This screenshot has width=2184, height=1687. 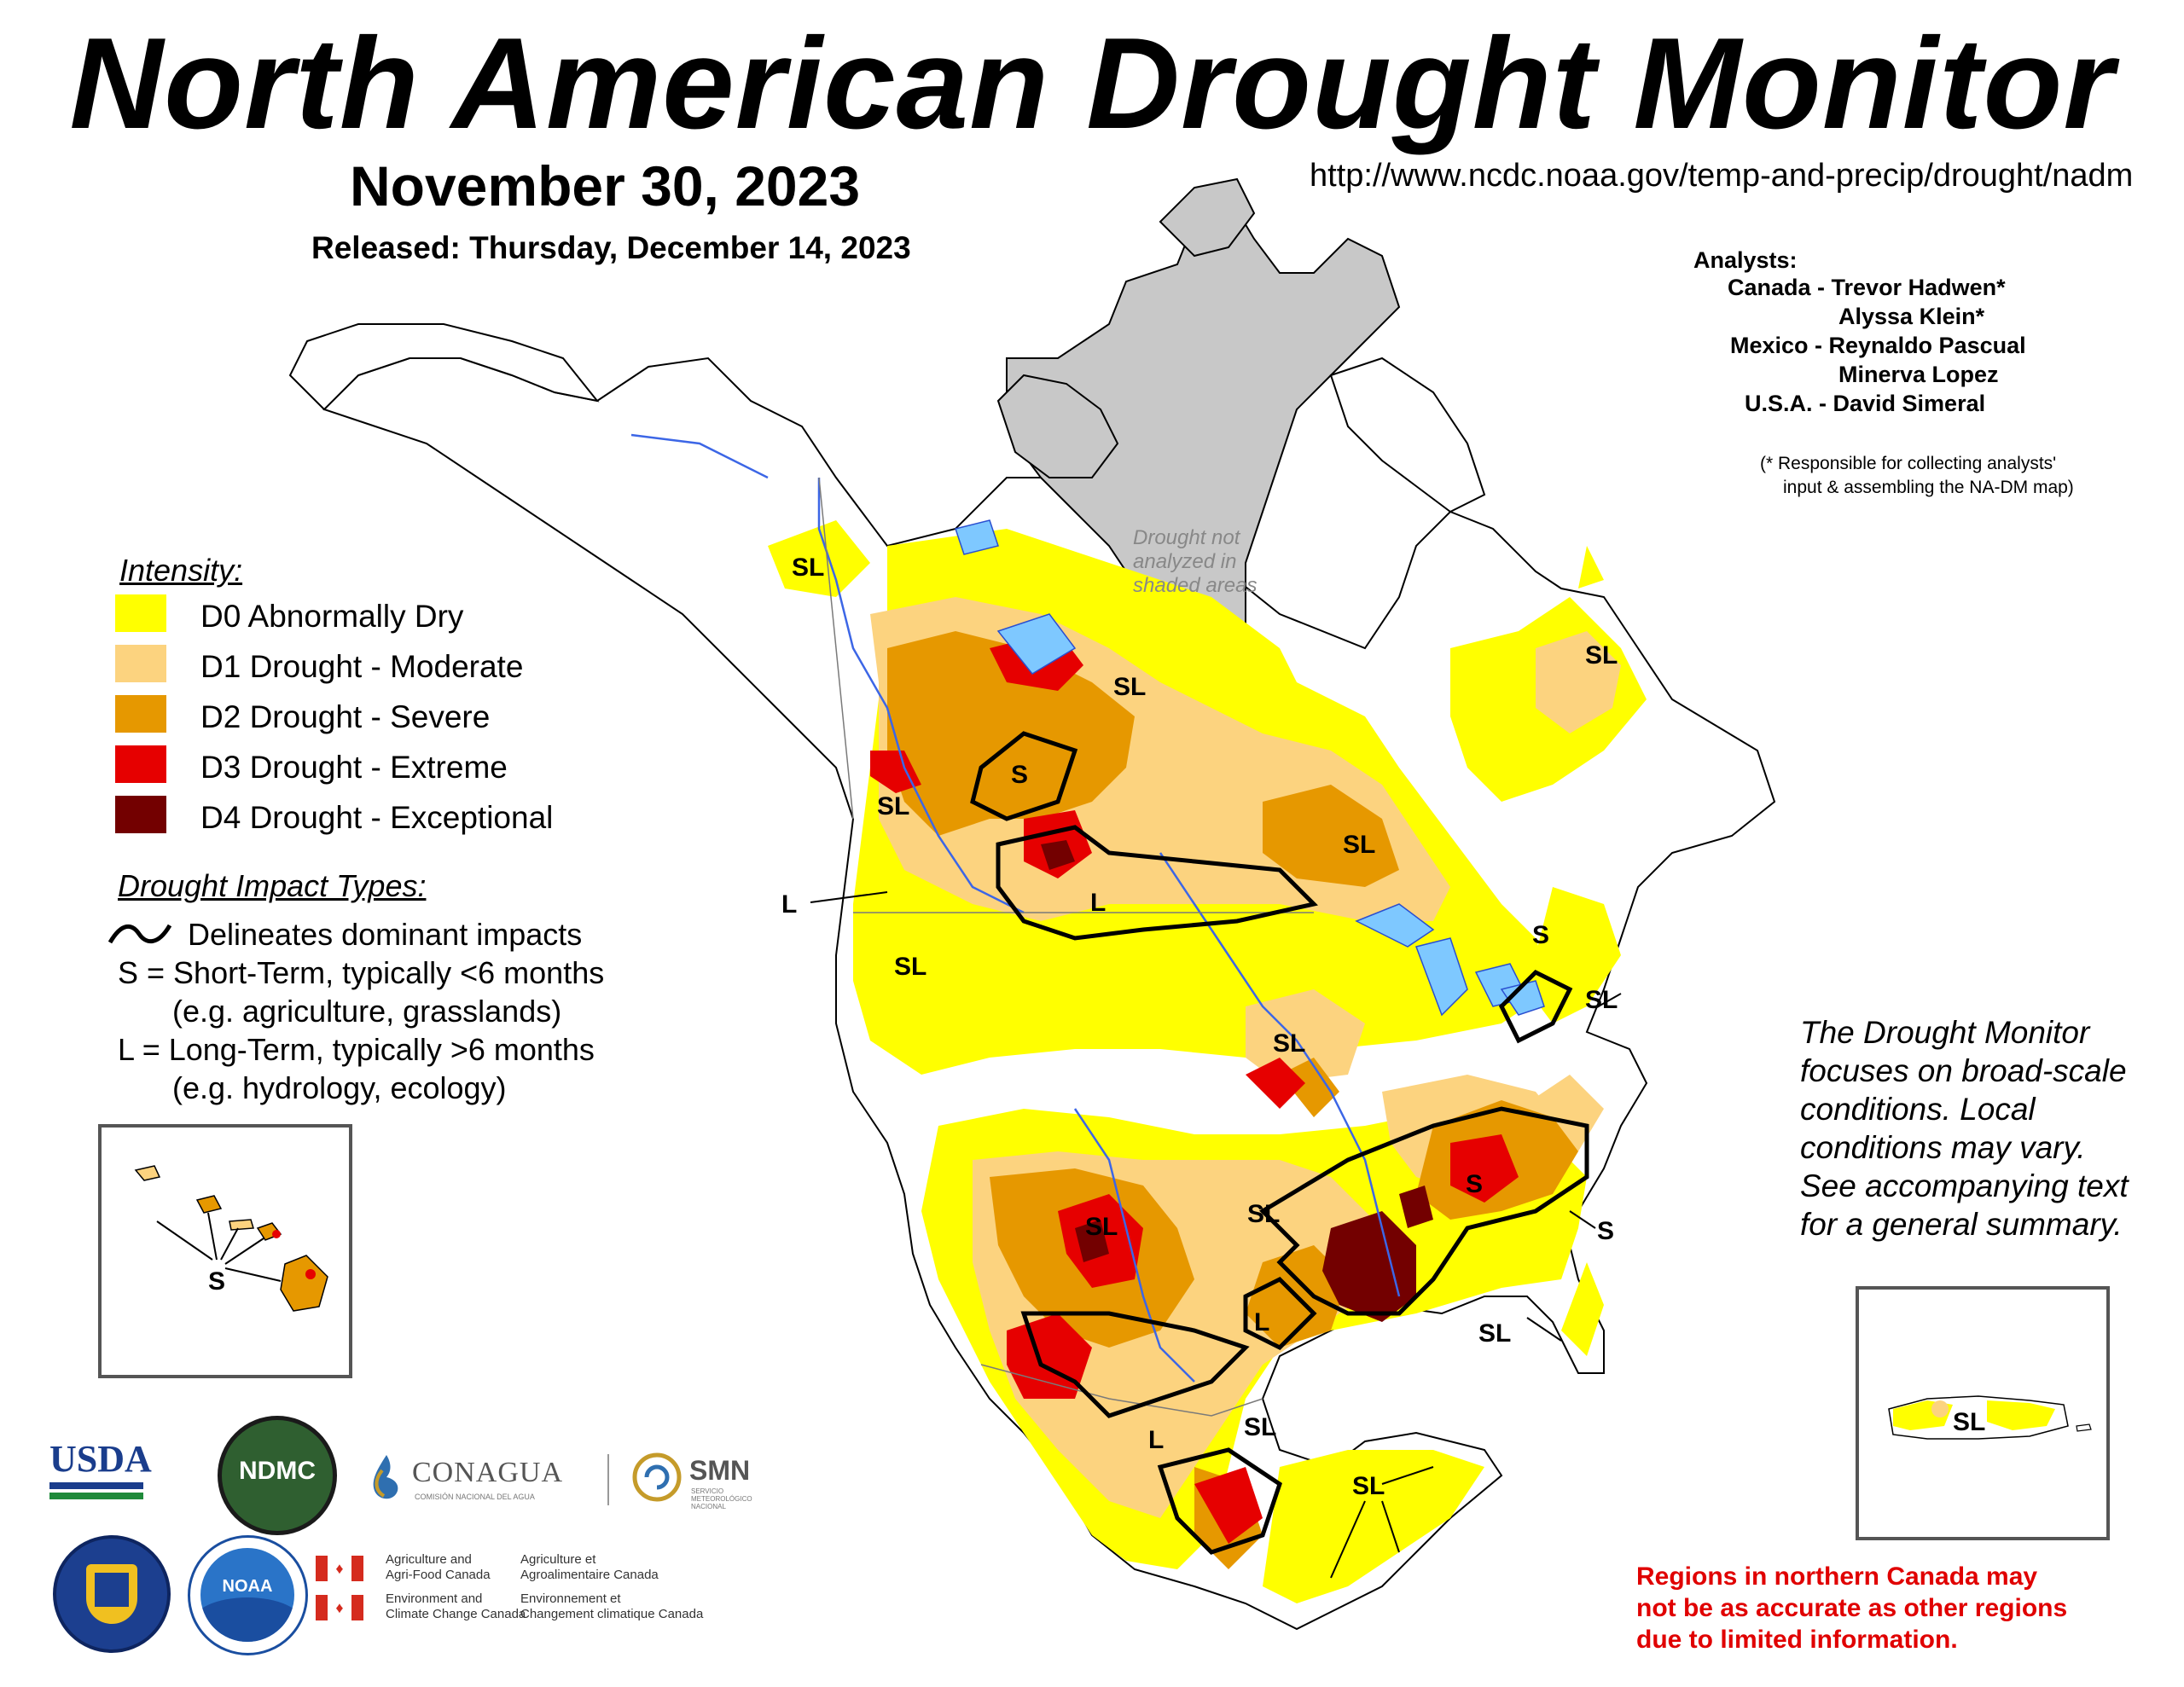 What do you see at coordinates (1601, 656) in the screenshot?
I see `label-sl-quebec: SL` at bounding box center [1601, 656].